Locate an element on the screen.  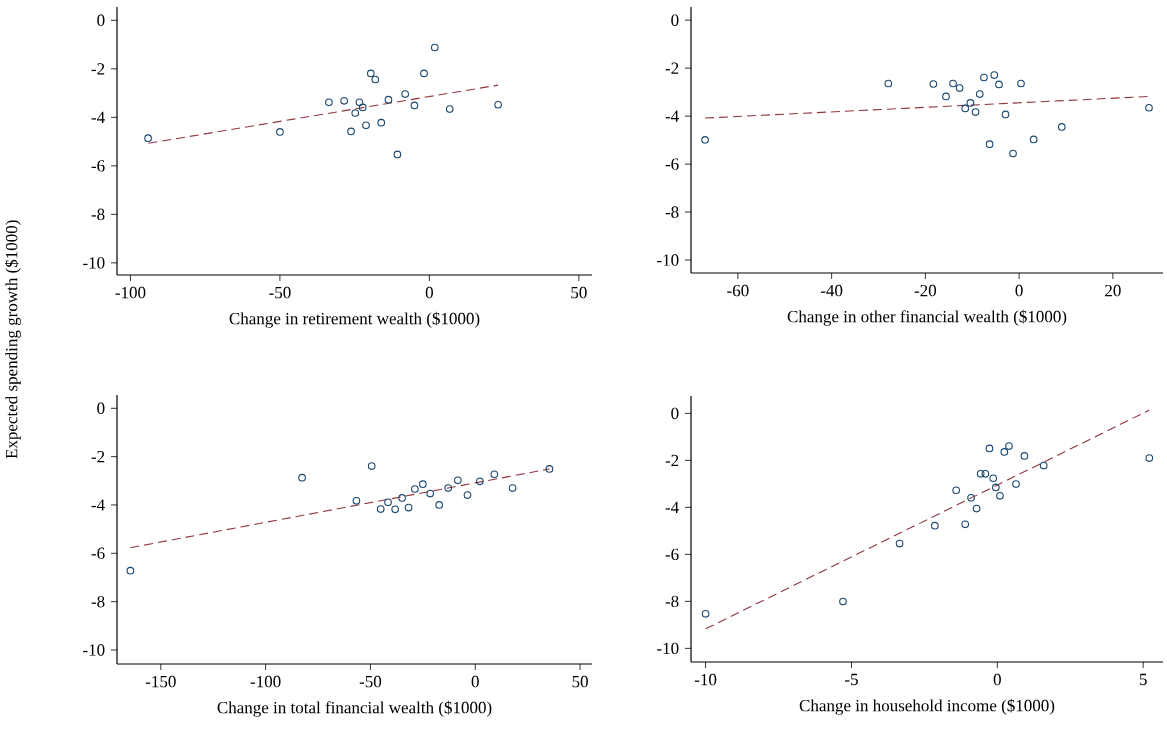
x-tick-label: -40 is located at coordinates (831, 290).